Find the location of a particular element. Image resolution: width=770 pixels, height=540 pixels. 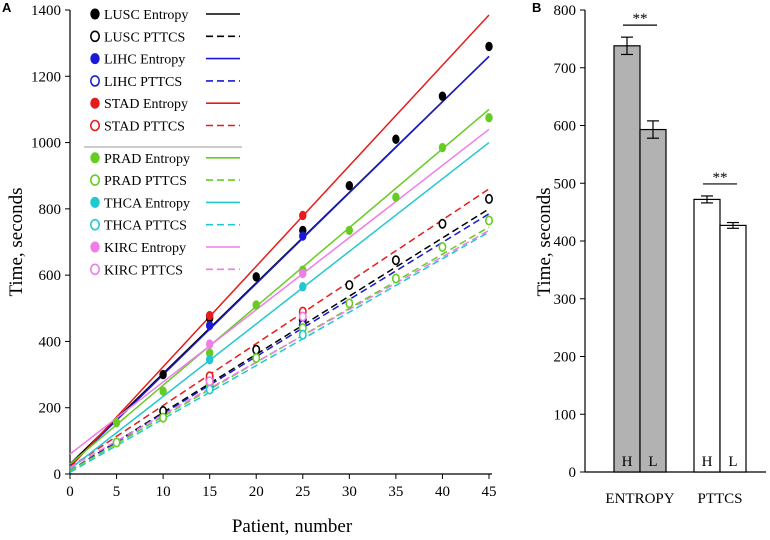

x-tick-label: 35 is located at coordinates (395, 492).